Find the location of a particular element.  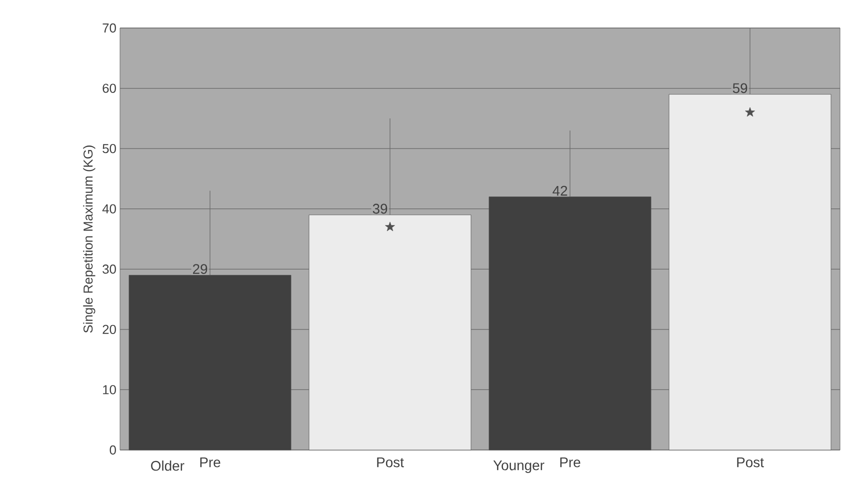

data-label: 29 is located at coordinates (200, 269).